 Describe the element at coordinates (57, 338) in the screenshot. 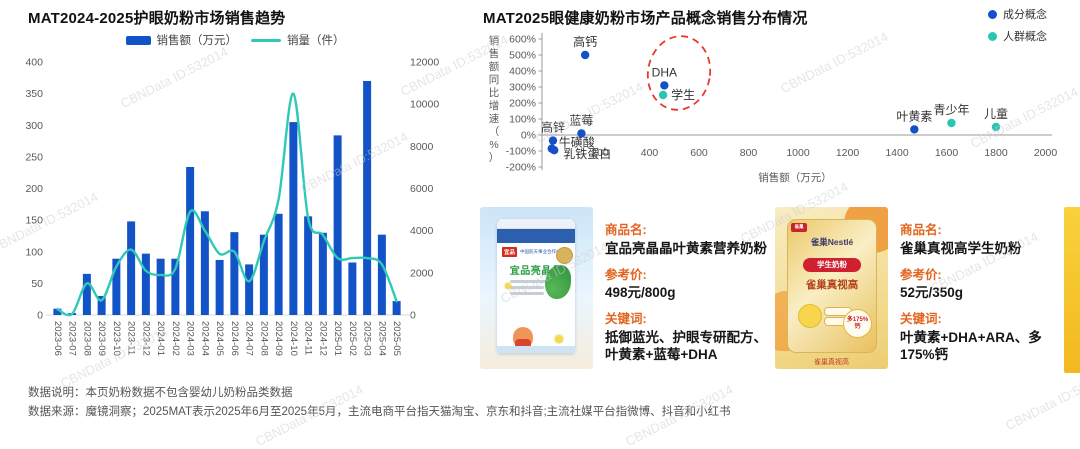

I see `svg-text: 2023-06` at that location.